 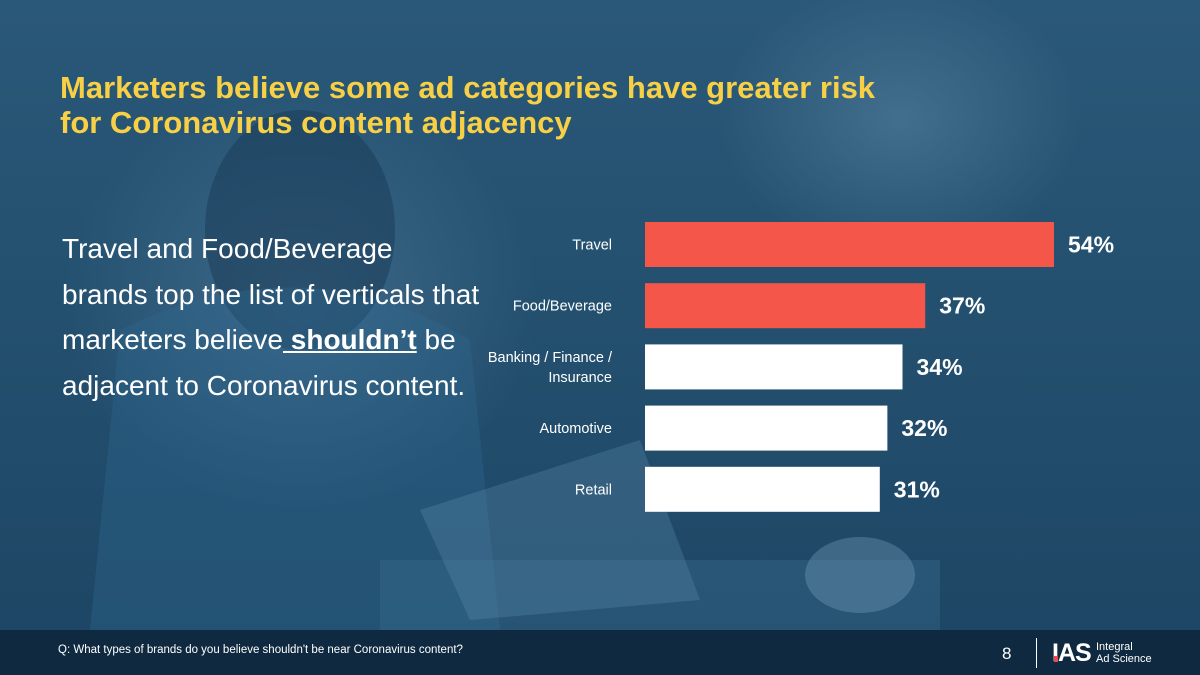 I want to click on page-number: 8, so click(x=1007, y=653).